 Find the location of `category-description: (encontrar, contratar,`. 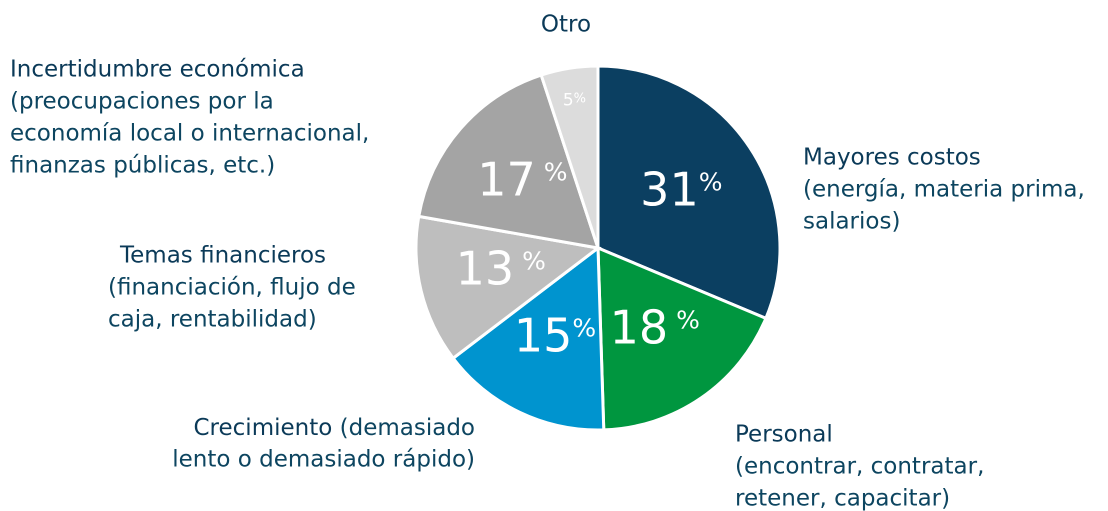

category-description: (encontrar, contratar, is located at coordinates (859, 467).